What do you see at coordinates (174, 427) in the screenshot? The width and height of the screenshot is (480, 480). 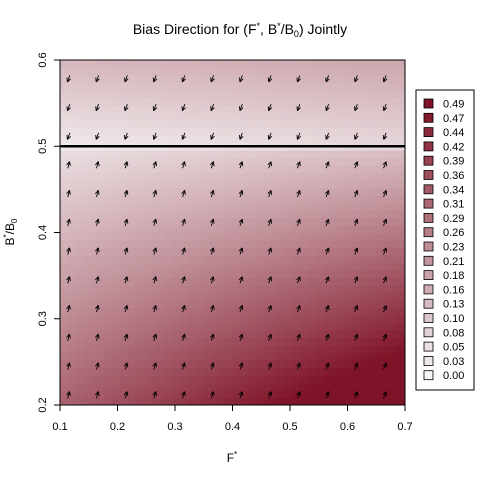 I see `x-tick-label: 0.3` at bounding box center [174, 427].